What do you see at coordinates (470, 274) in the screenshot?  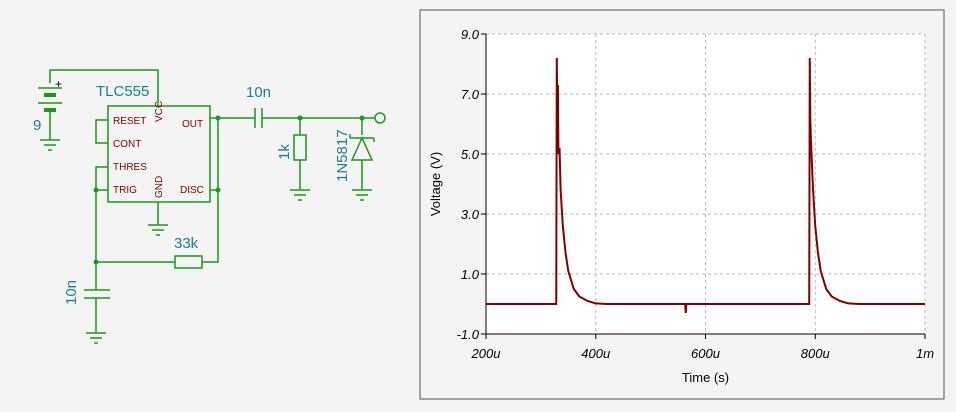 I see `y-tick-label: 1.0` at bounding box center [470, 274].